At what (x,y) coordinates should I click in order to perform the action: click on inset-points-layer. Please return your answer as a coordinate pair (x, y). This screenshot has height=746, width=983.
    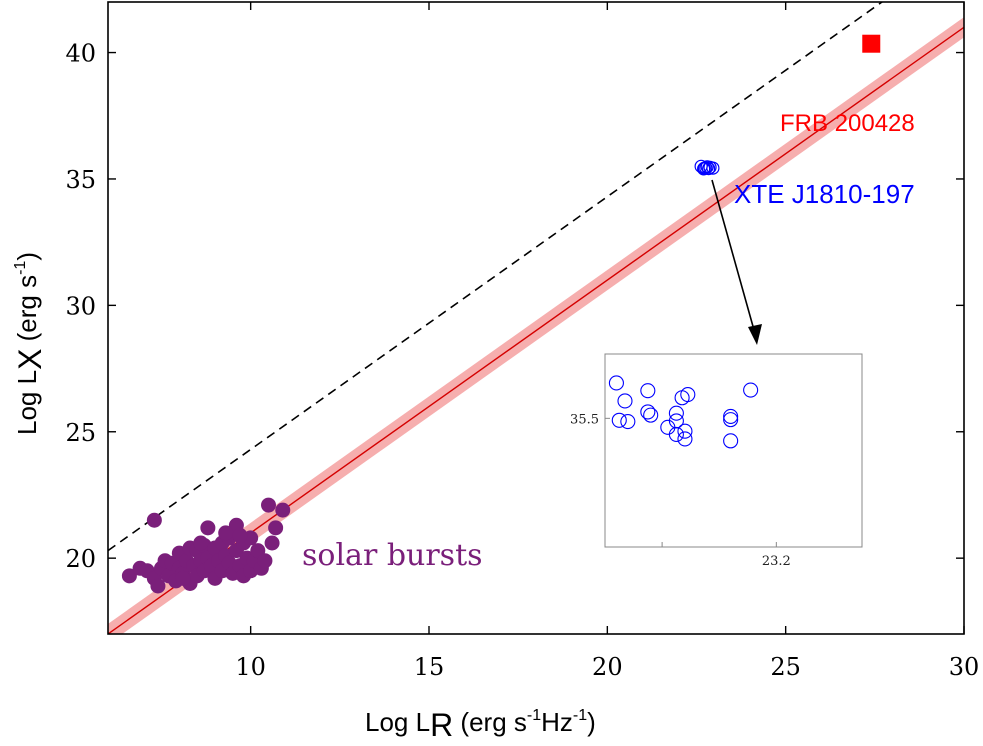
    Looking at the image, I should click on (683, 412).